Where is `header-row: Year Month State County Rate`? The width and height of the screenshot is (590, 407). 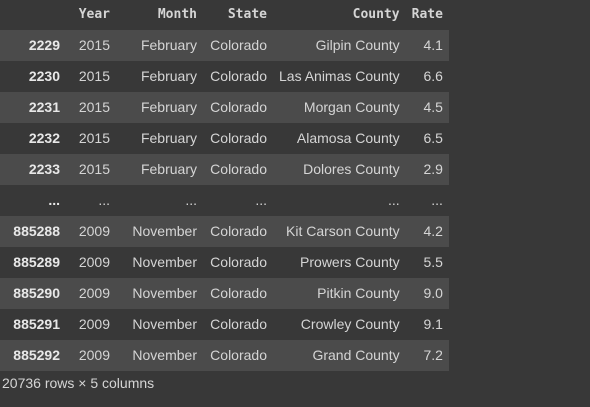
header-row: Year Month State County Rate is located at coordinates (224, 15).